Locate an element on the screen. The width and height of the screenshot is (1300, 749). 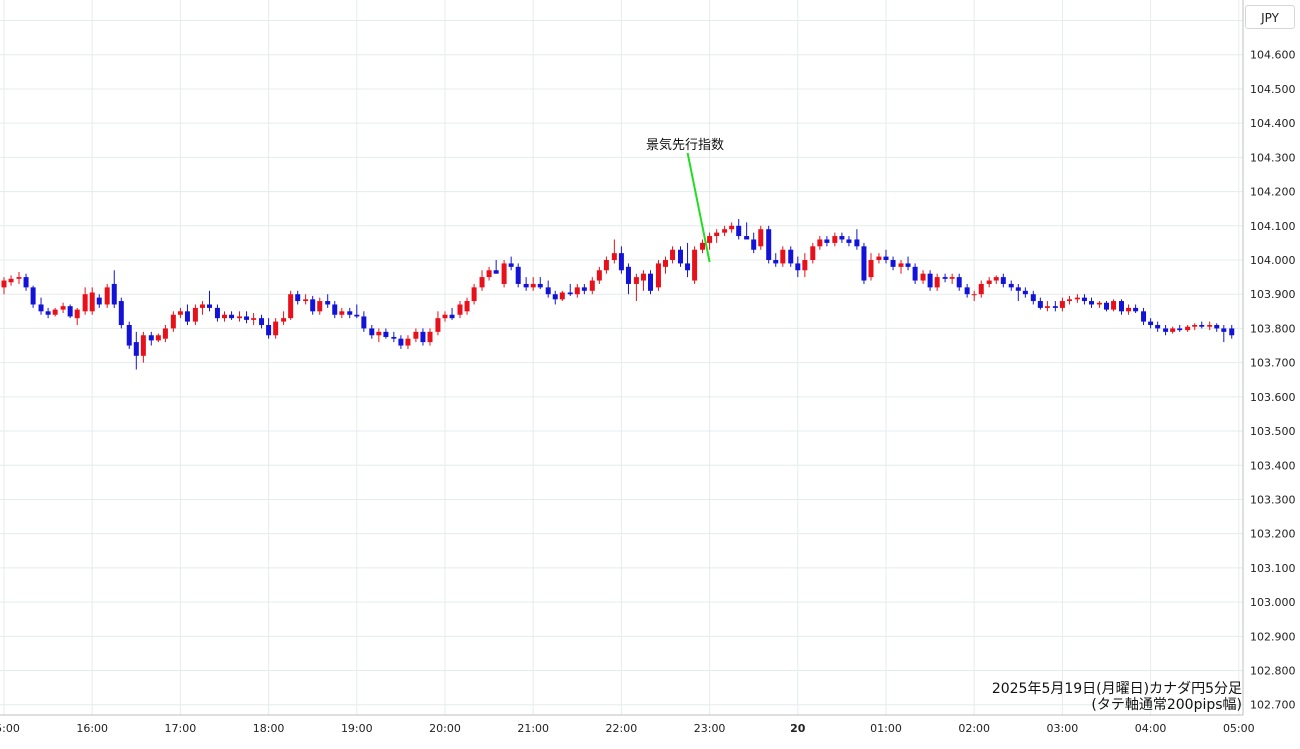
price-tick-label: 103.800 is located at coordinates (1273, 328).